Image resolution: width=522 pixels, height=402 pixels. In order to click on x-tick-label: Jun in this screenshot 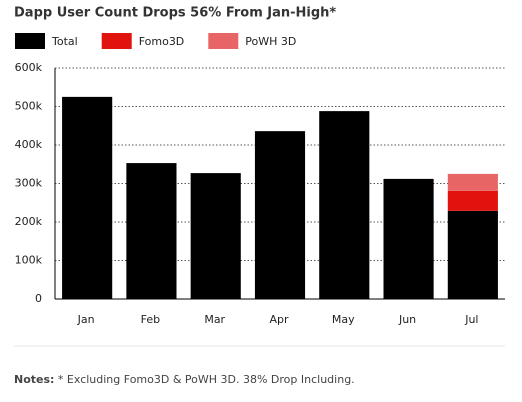, I will do `click(407, 319)`.